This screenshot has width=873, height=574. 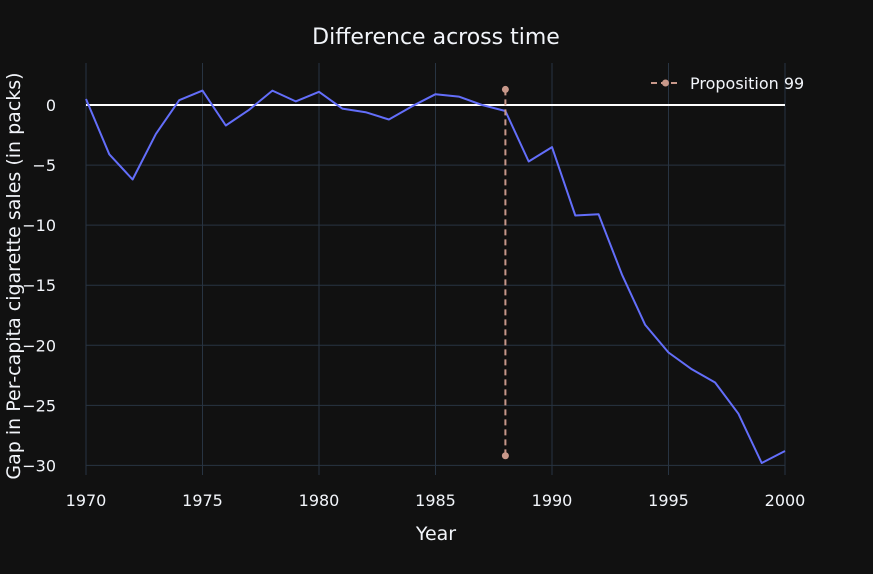 I want to click on y-tick-label: −15, so click(x=39, y=285).